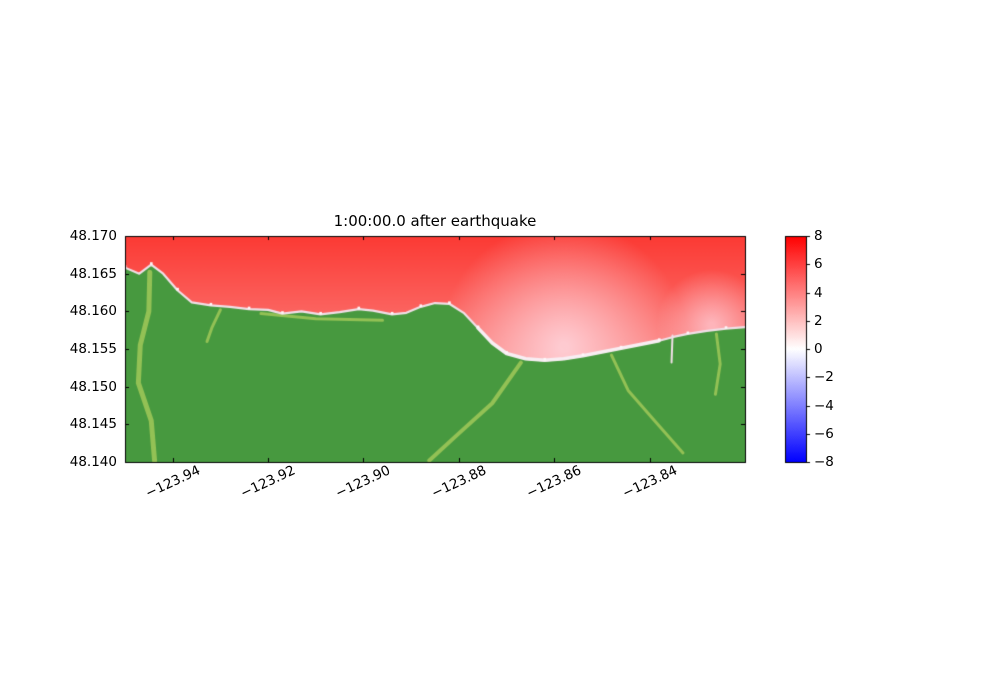  What do you see at coordinates (818, 349) in the screenshot?
I see `colorbar-tick-label: 0` at bounding box center [818, 349].